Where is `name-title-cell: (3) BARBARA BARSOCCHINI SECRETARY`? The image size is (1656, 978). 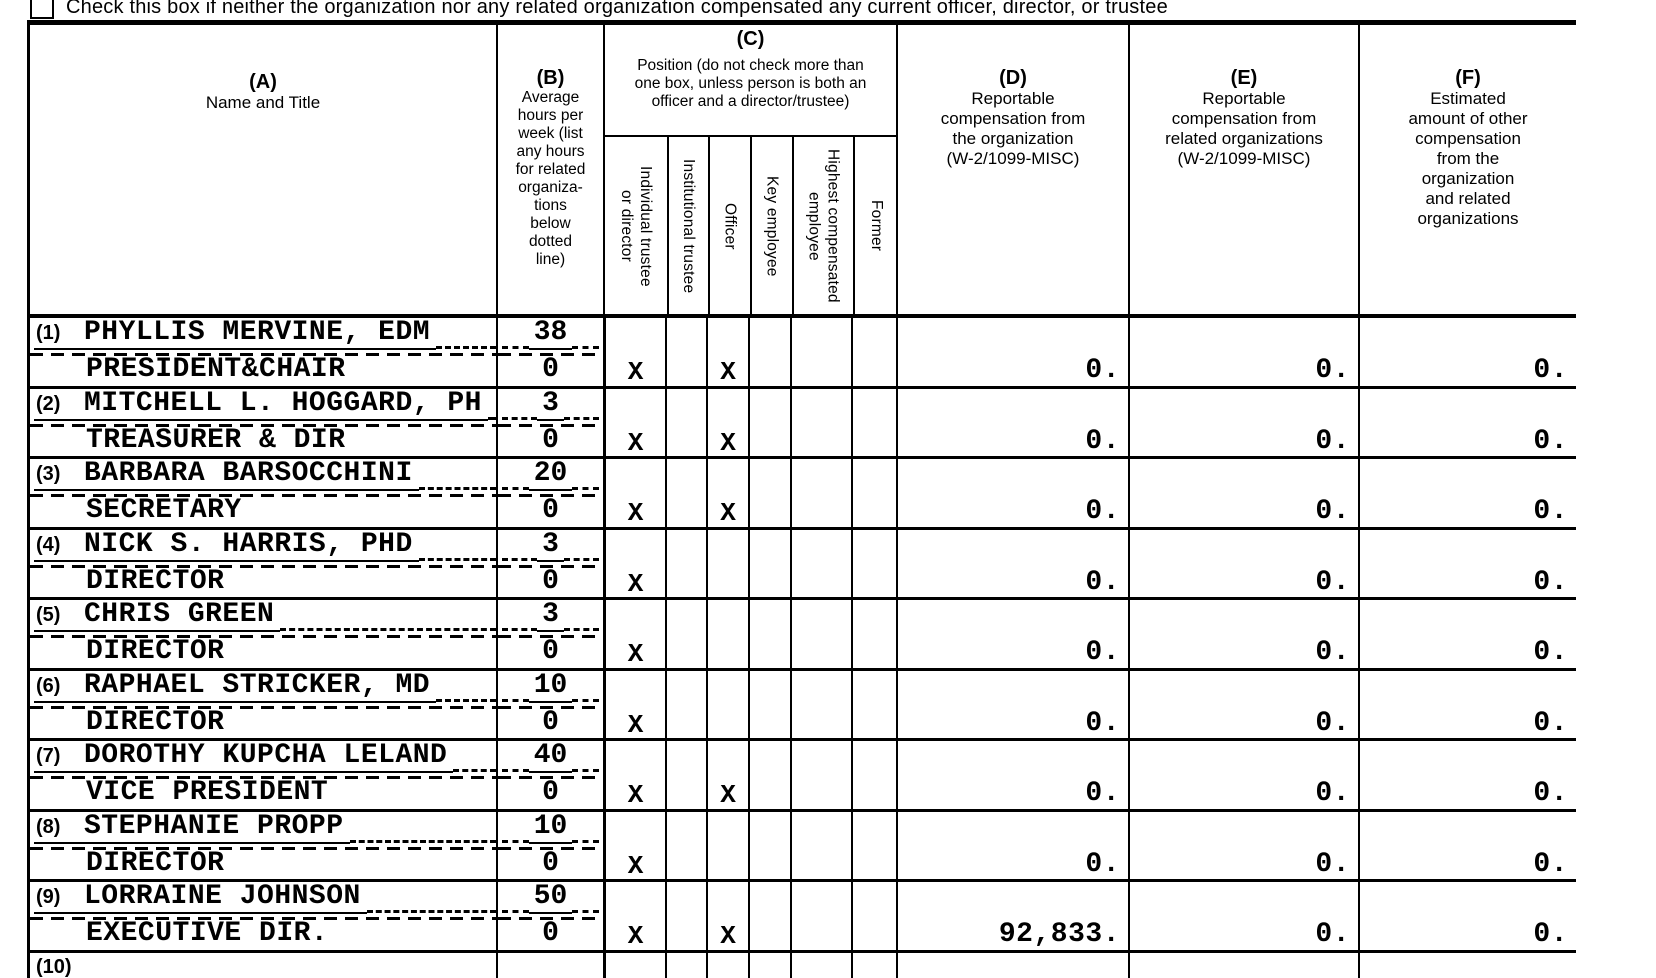 name-title-cell: (3) BARBARA BARSOCCHINI SECRETARY is located at coordinates (263, 493).